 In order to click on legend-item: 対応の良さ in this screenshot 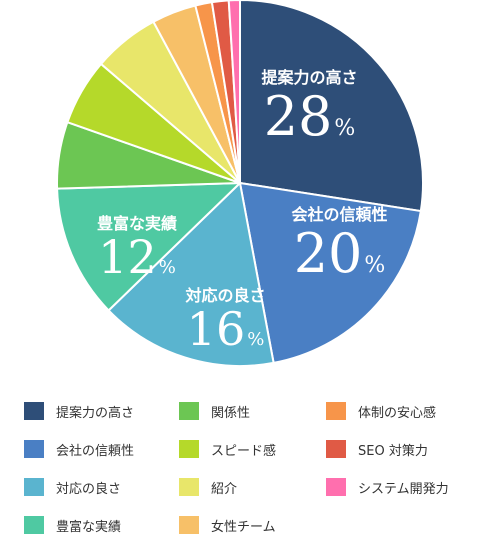, I will do `click(101, 487)`.